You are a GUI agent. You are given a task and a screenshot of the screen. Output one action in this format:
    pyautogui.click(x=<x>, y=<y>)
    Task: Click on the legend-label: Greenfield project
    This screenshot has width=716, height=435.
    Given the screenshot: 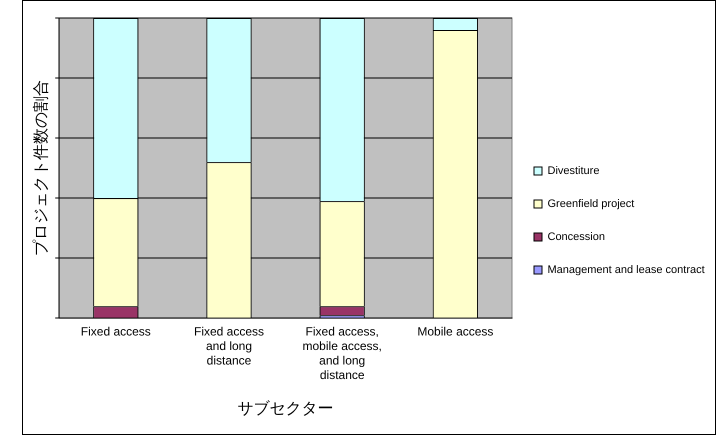 What is the action you would take?
    pyautogui.click(x=591, y=204)
    